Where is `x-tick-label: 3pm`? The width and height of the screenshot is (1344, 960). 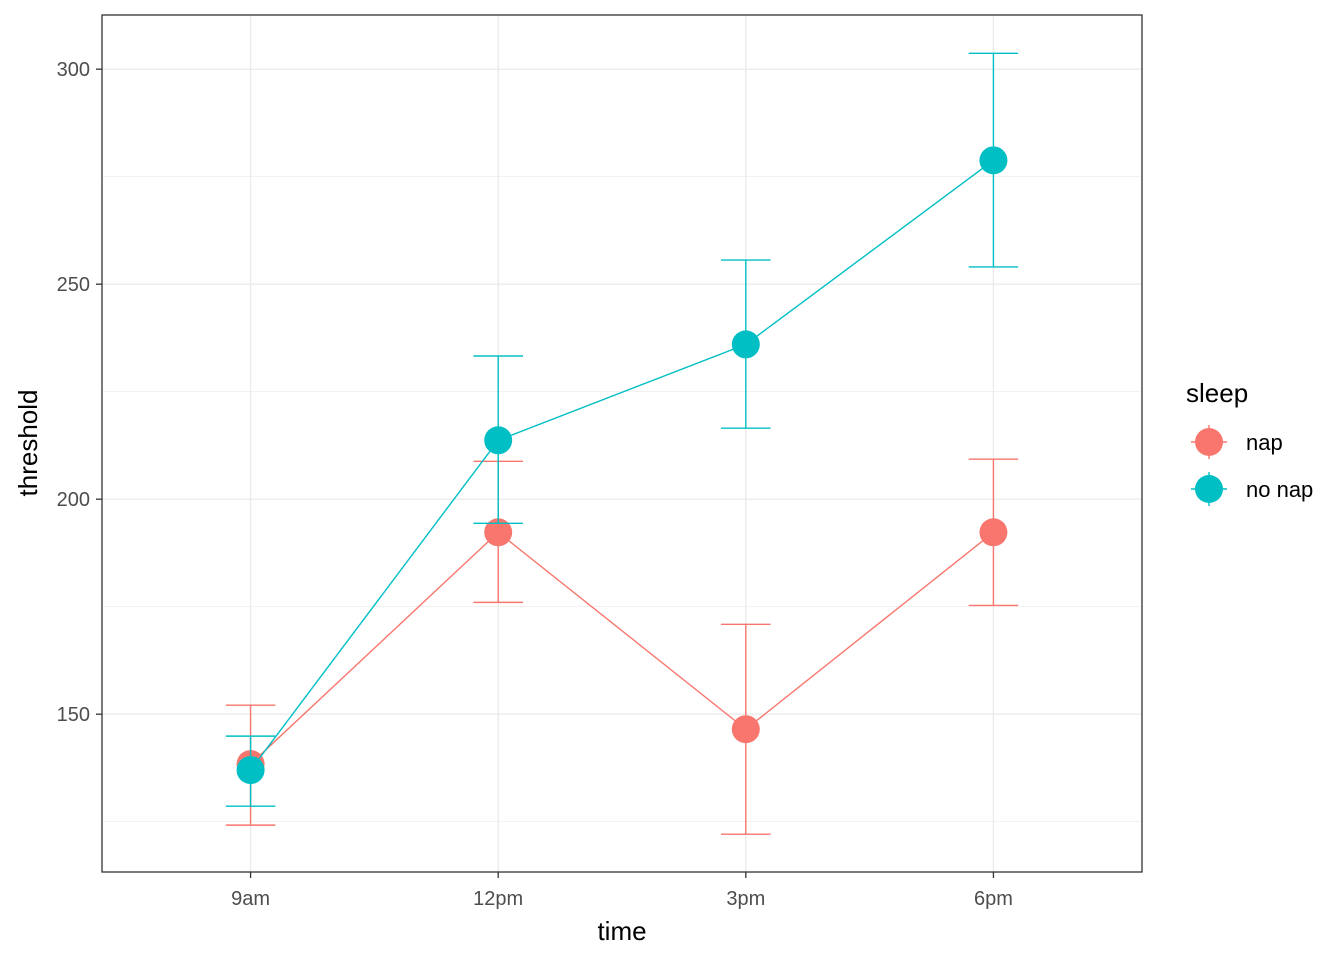
x-tick-label: 3pm is located at coordinates (745, 899).